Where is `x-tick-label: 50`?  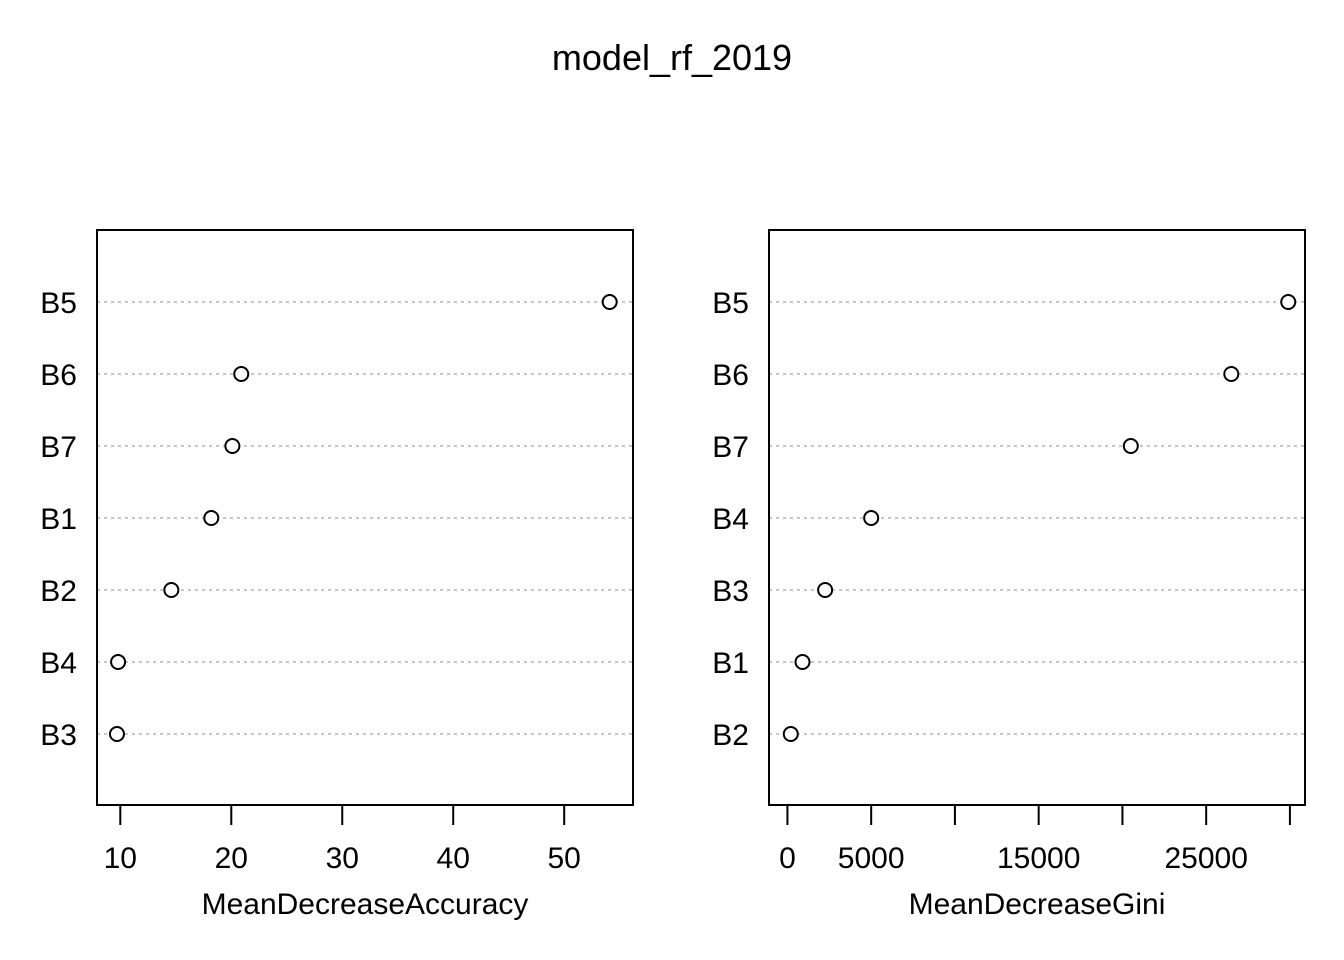
x-tick-label: 50 is located at coordinates (564, 858).